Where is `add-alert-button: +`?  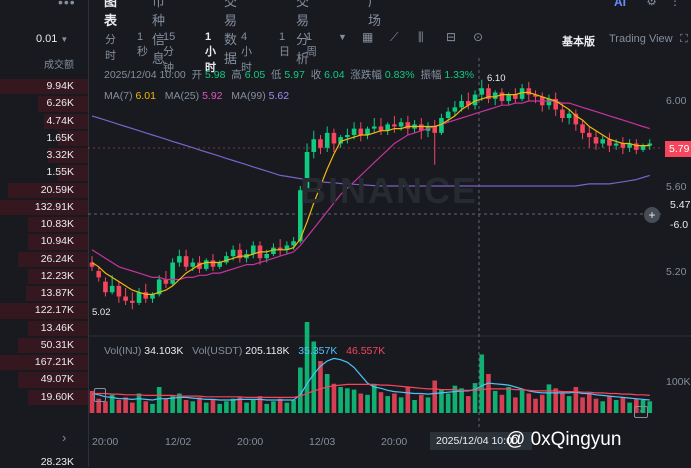
add-alert-button: + is located at coordinates (652, 215).